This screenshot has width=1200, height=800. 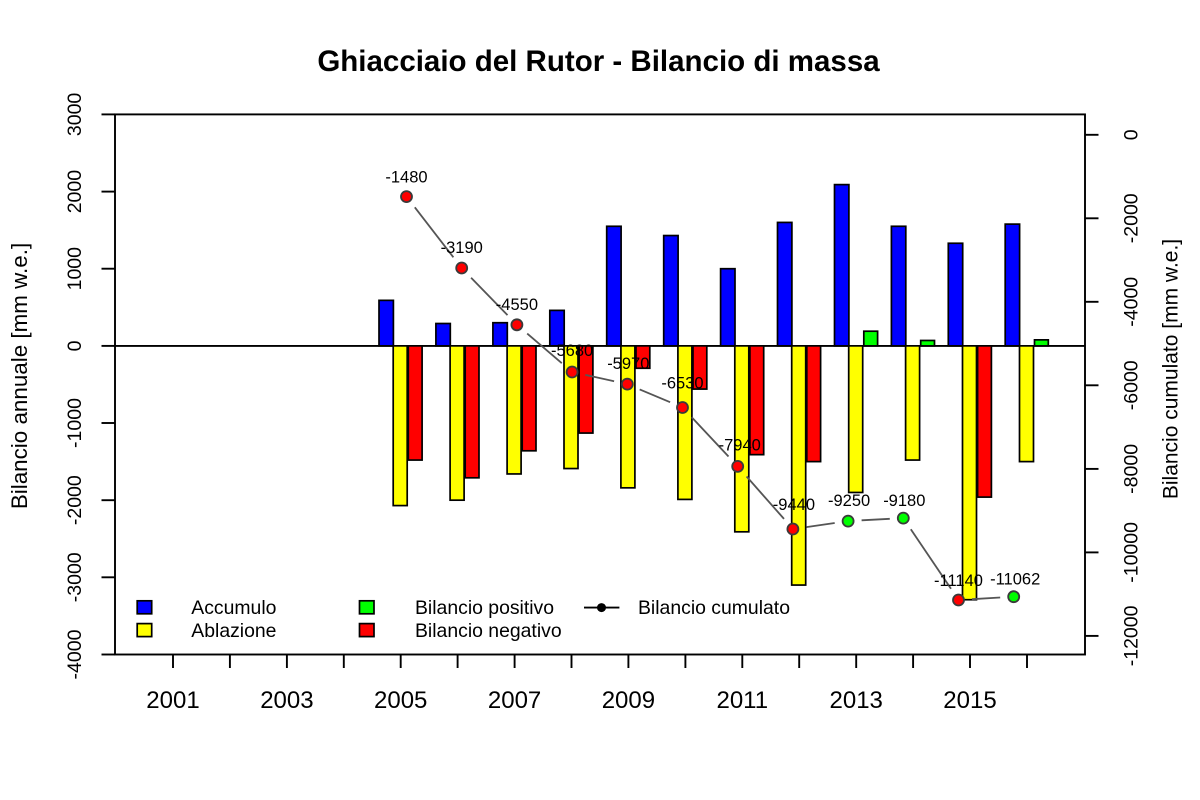 What do you see at coordinates (517, 305) in the screenshot?
I see `svg-text: -4550` at bounding box center [517, 305].